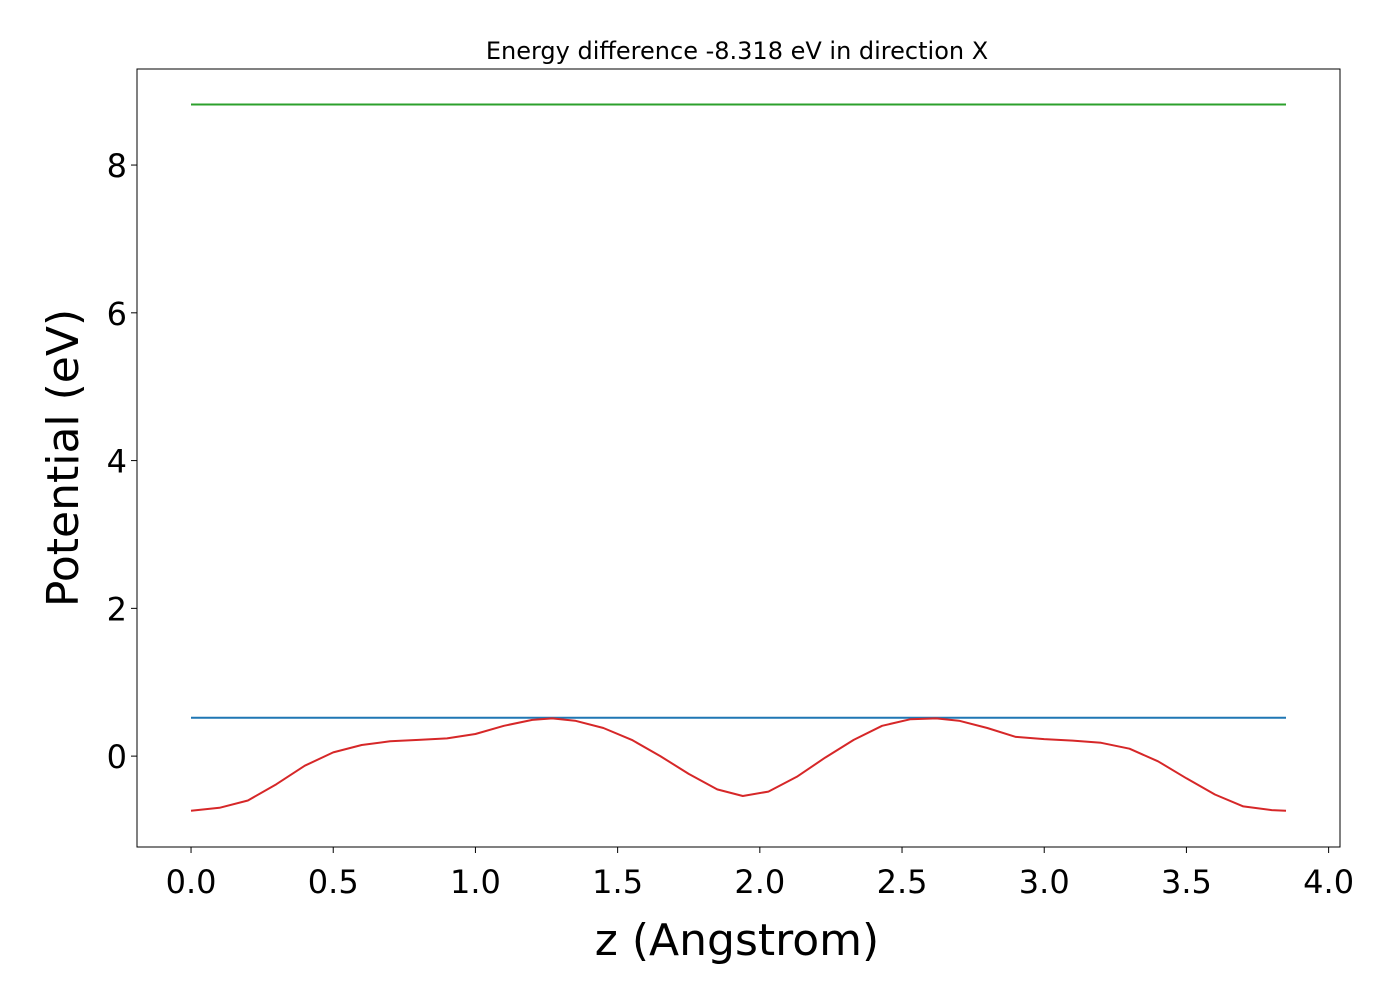  What do you see at coordinates (1186, 882) in the screenshot?
I see `x-tick-label: 3.5` at bounding box center [1186, 882].